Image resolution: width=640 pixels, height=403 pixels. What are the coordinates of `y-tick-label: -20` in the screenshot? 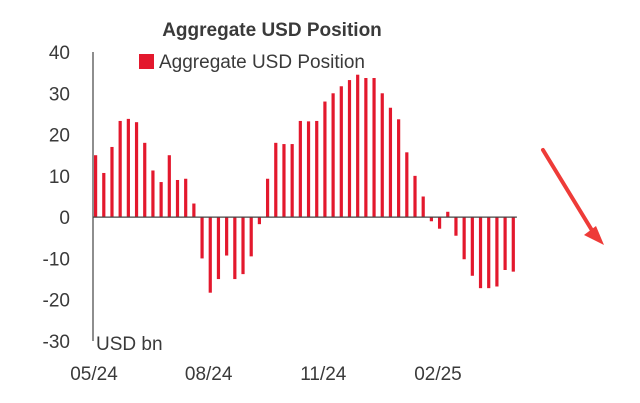 It's located at (56, 301).